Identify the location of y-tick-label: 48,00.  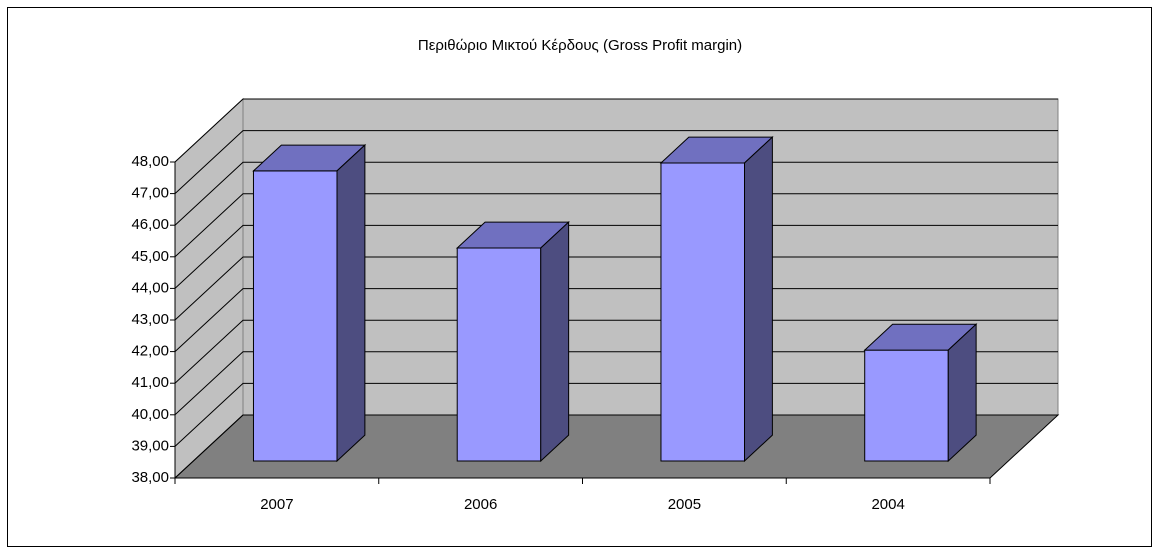
(150, 161).